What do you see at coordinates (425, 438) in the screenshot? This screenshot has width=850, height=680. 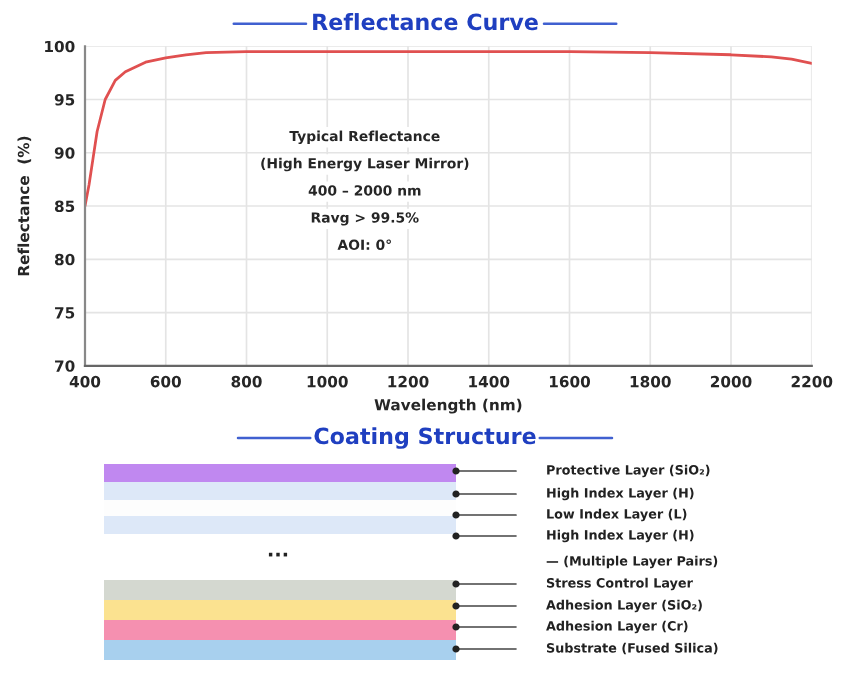 I see `text: Coating Structure` at bounding box center [425, 438].